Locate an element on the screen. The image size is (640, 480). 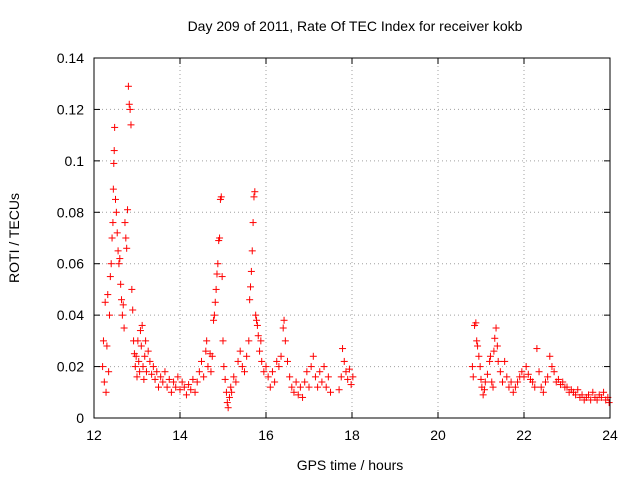
x-tick-label: 18 is located at coordinates (352, 435).